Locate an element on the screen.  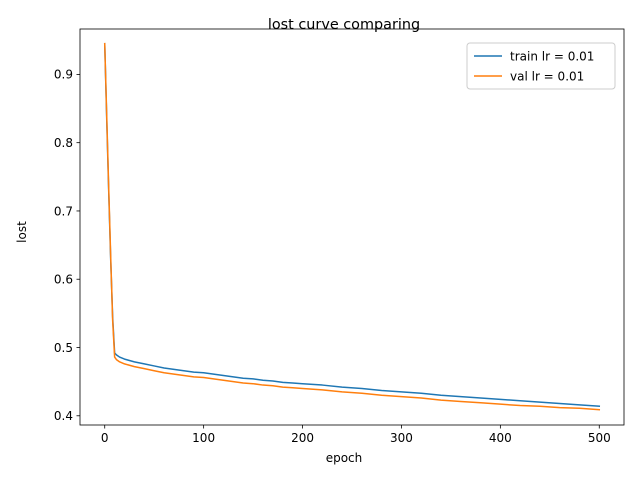
y-tick-label: 0.4 is located at coordinates (63, 416).